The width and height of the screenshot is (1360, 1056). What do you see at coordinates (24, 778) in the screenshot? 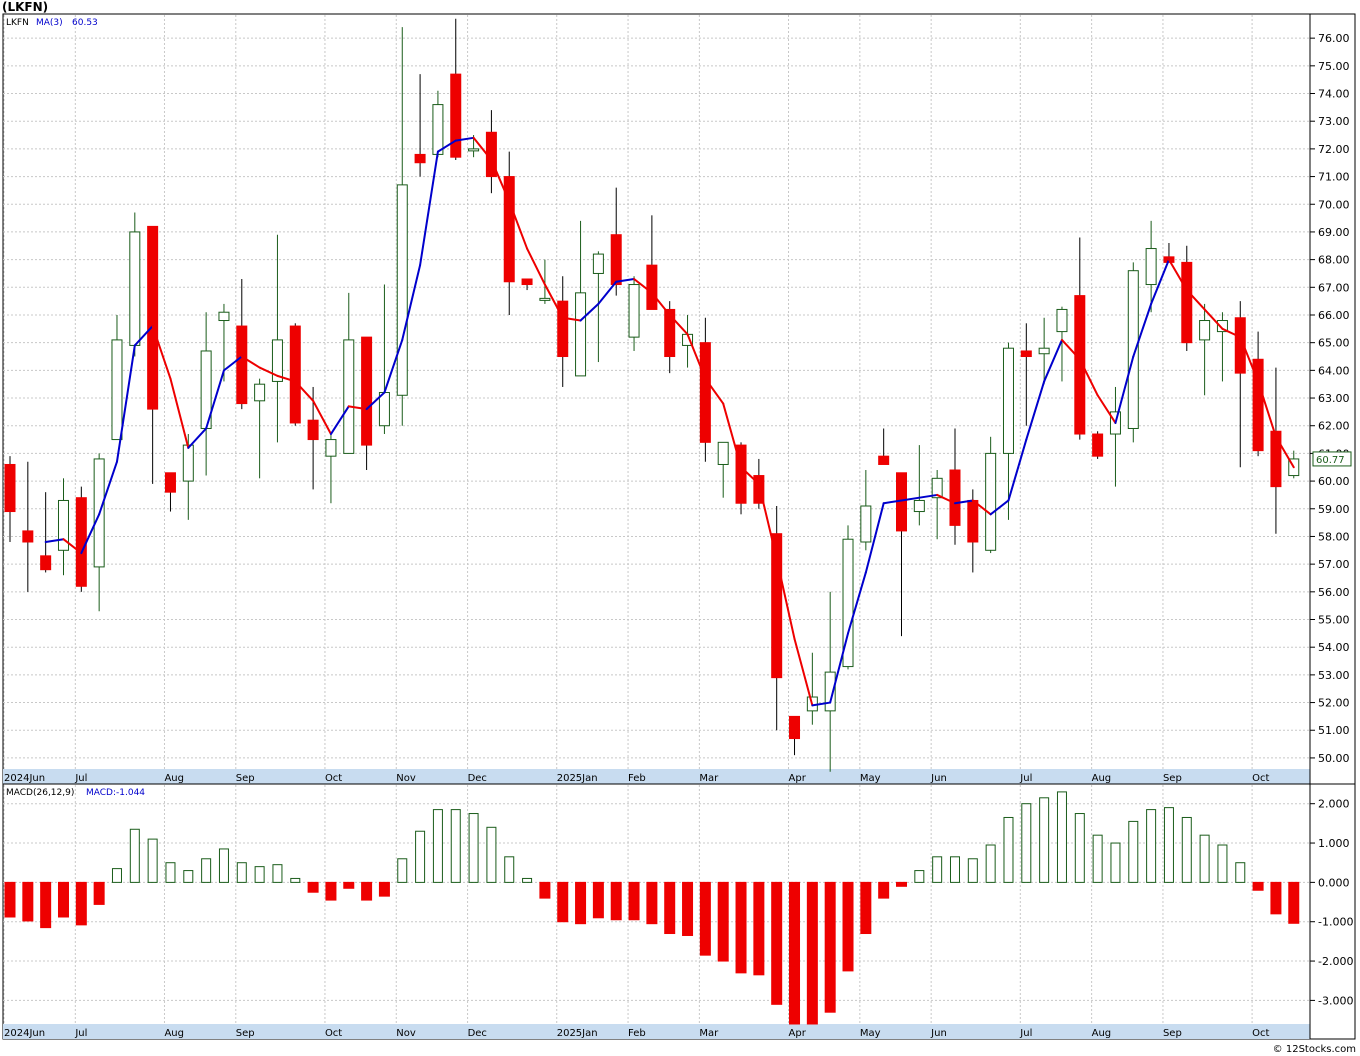
I see `price-x-tick-label: 2024Jun` at bounding box center [24, 778].